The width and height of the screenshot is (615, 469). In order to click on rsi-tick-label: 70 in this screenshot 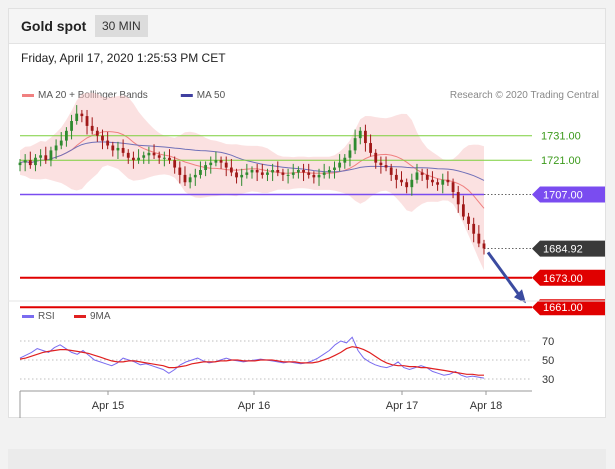, I will do `click(548, 342)`.